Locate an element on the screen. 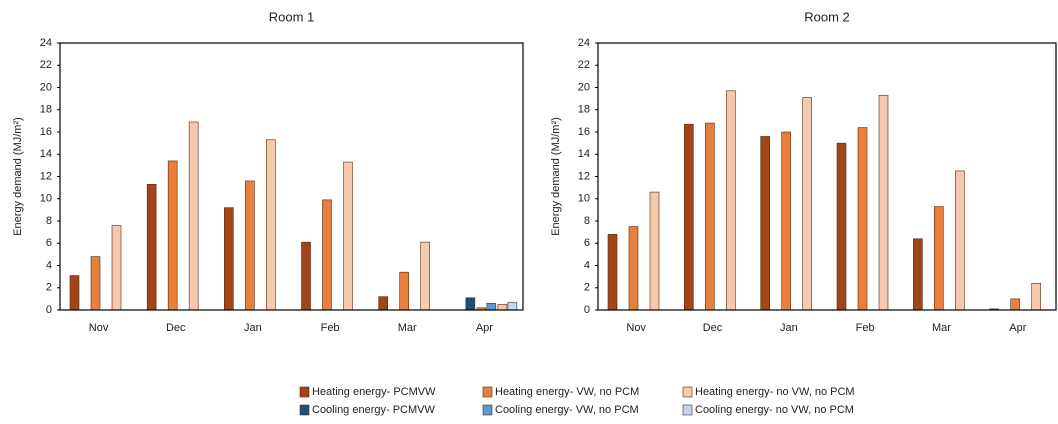 This screenshot has height=424, width=1058. legend-label: Heating energy- PCMVW is located at coordinates (374, 392).